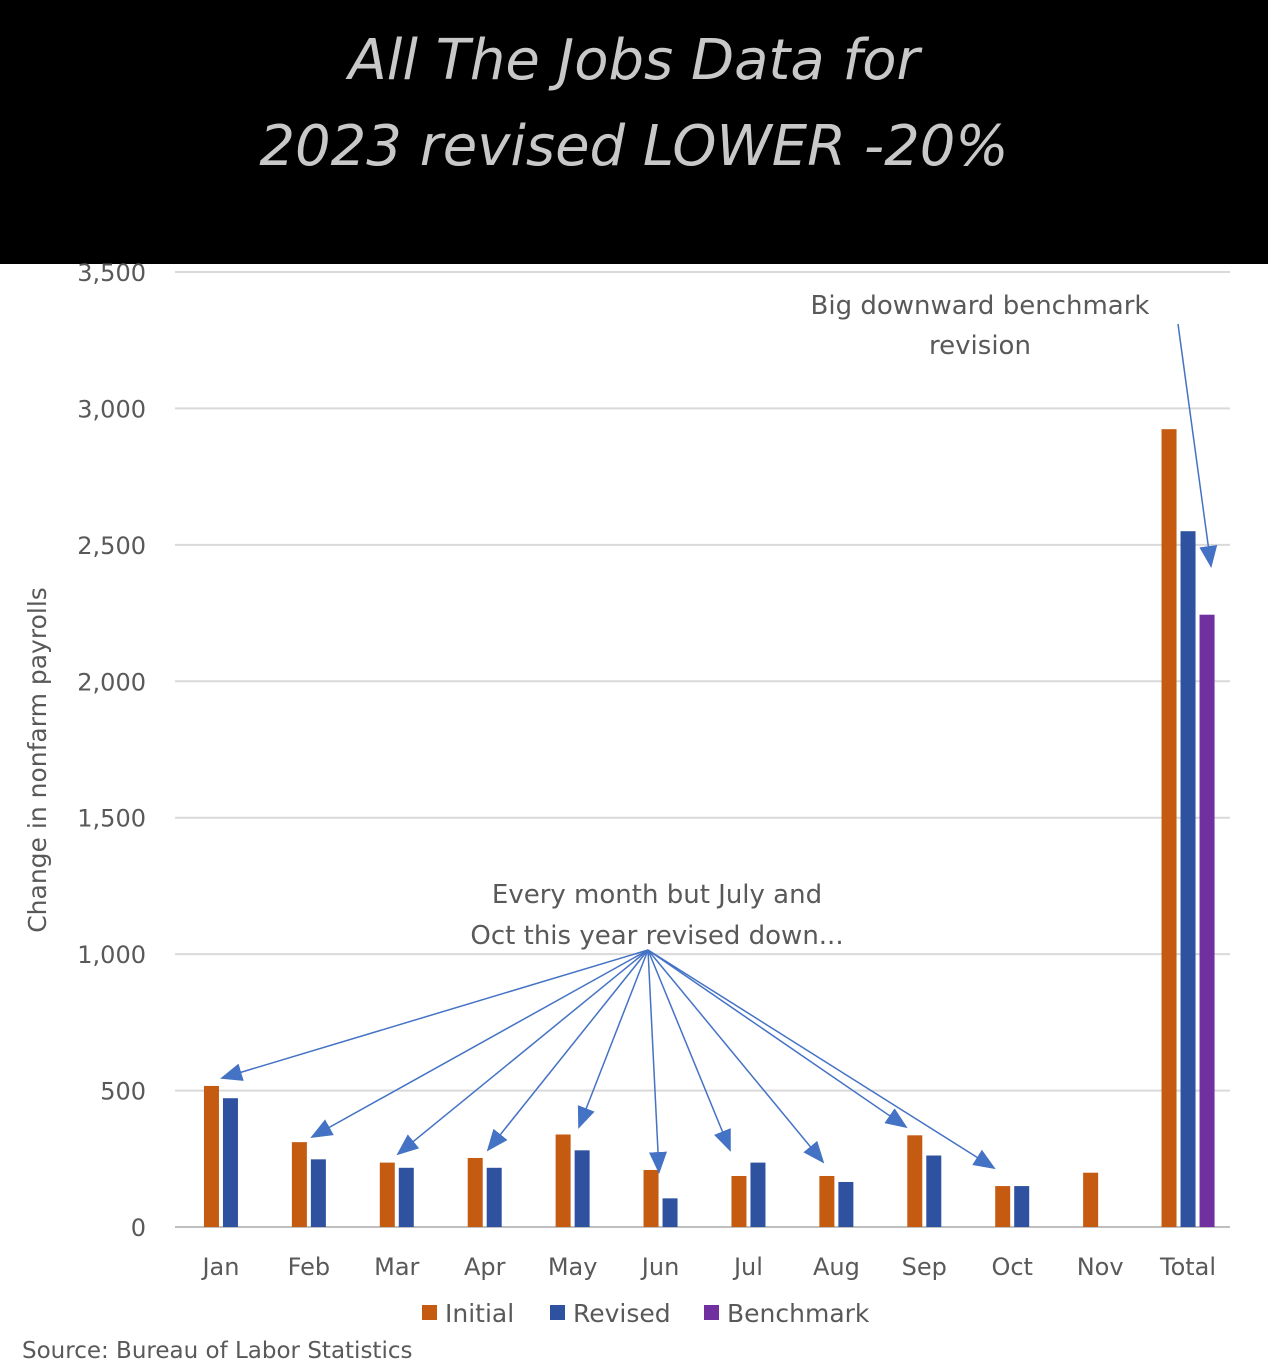 The height and width of the screenshot is (1370, 1268). What do you see at coordinates (980, 306) in the screenshot?
I see `benchmark-annotation-line-1: Big downward benchmark` at bounding box center [980, 306].